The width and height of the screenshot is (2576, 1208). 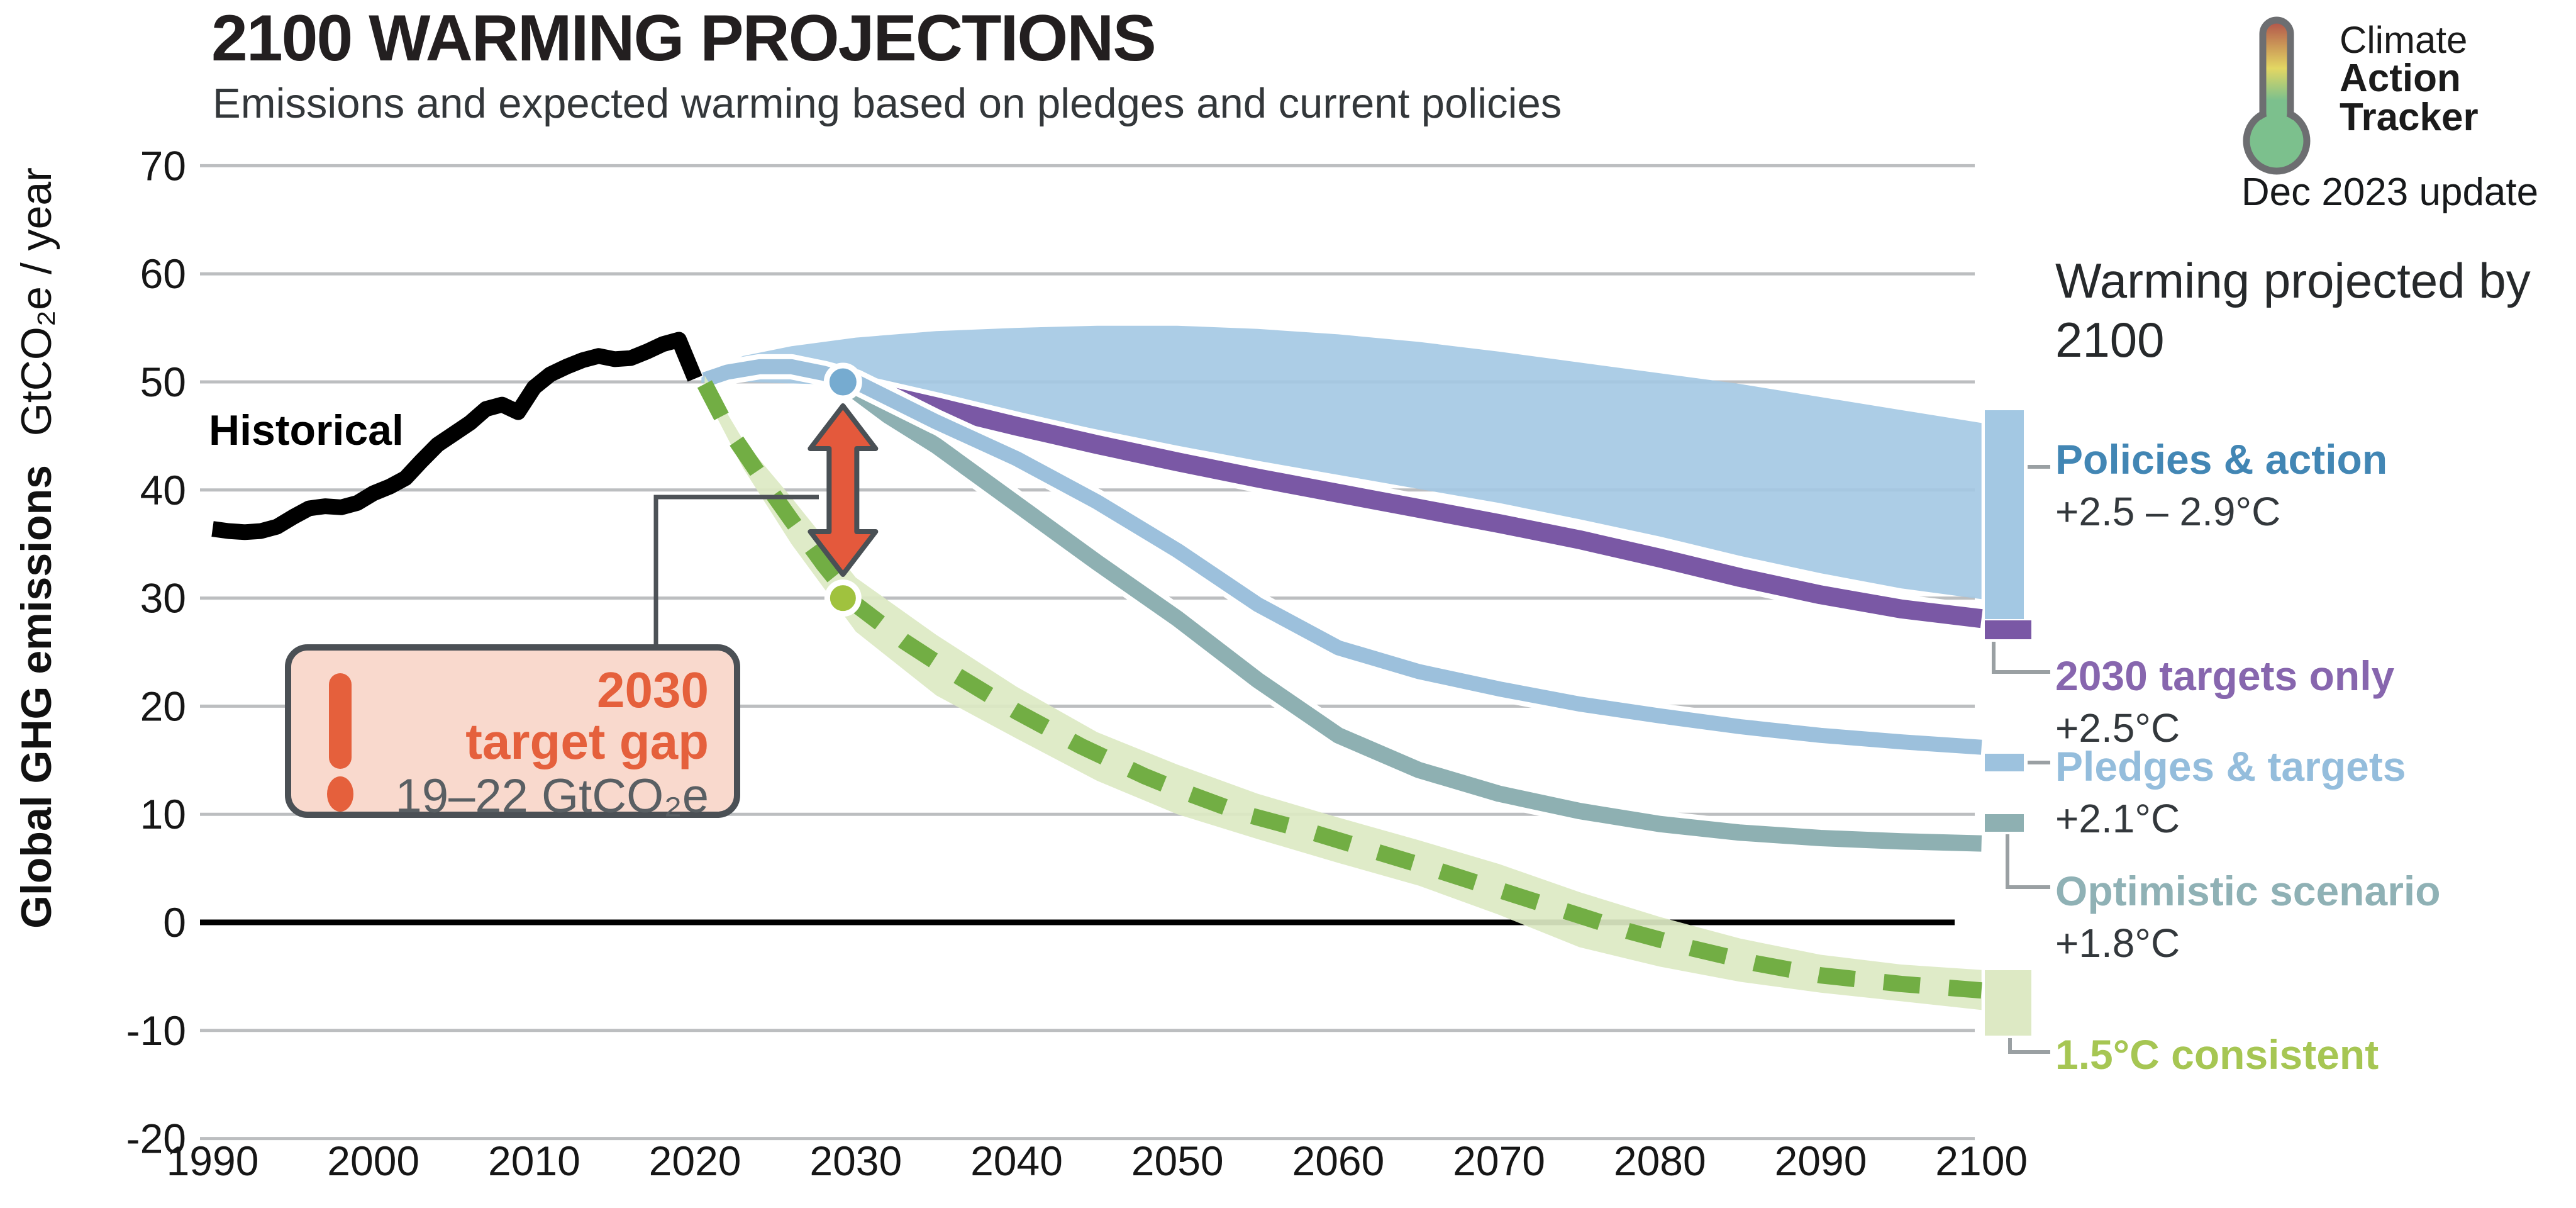 I want to click on legend-swatch-2030-targets, so click(x=2008, y=629).